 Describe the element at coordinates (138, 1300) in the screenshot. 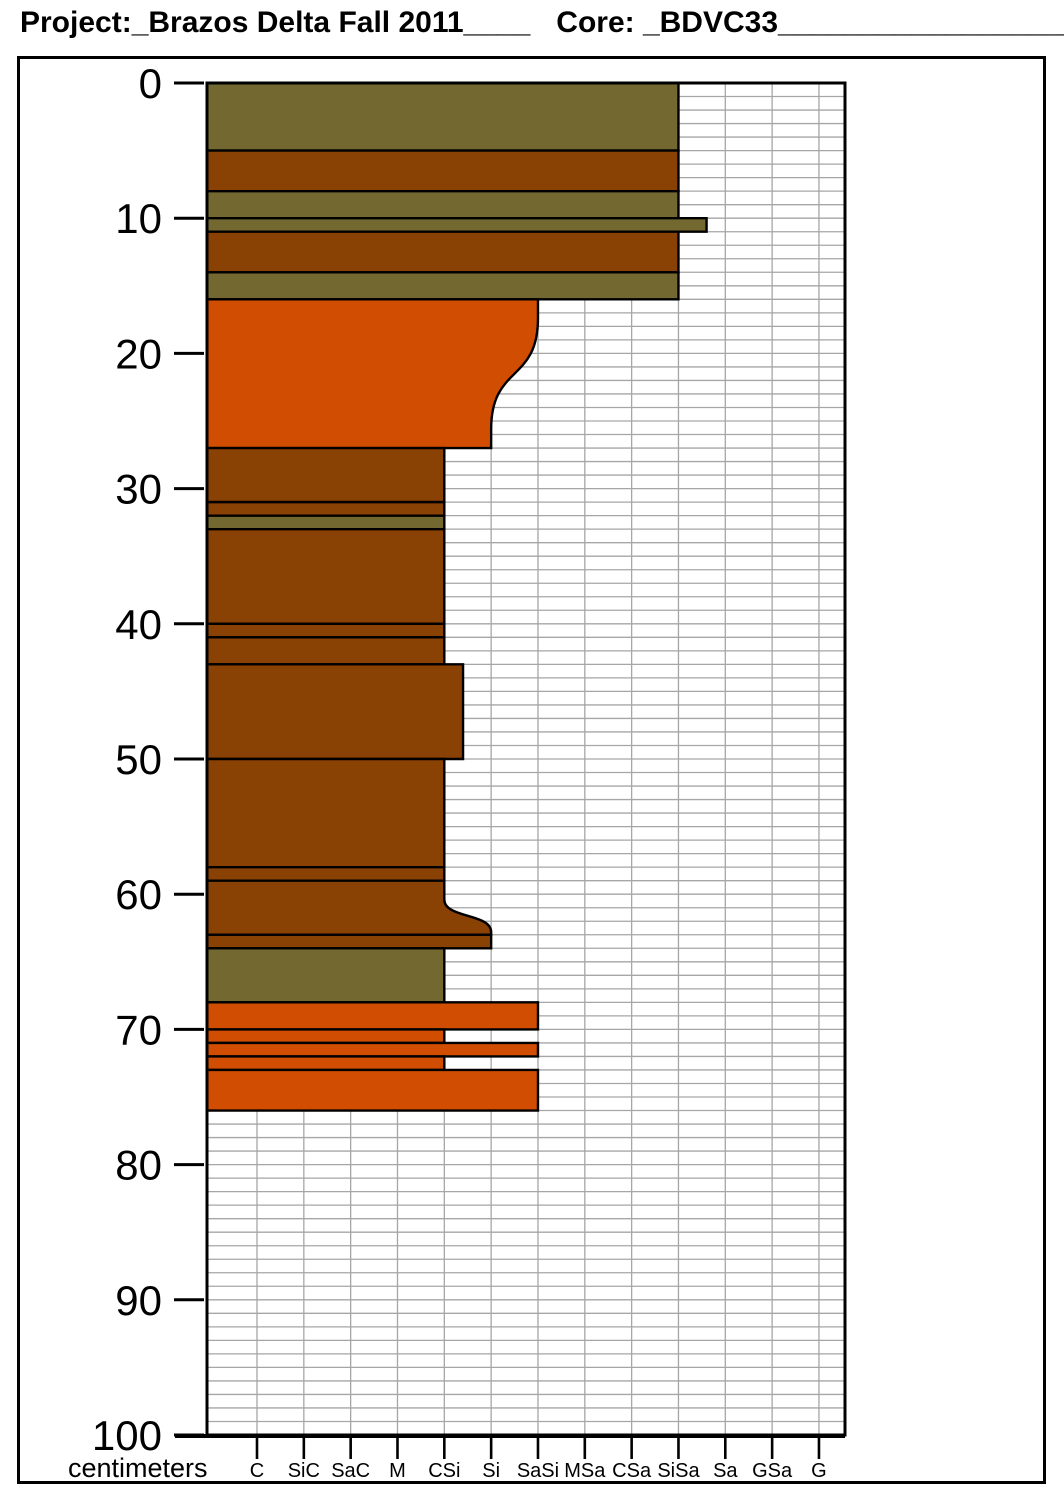

I see `y-tick-label: 90` at that location.